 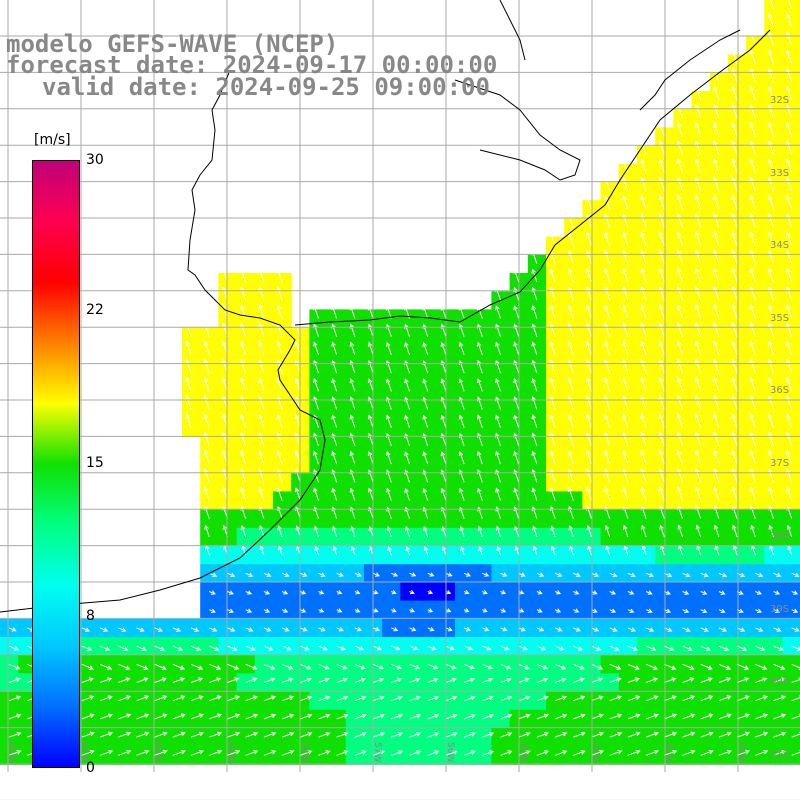 I want to click on lat-label-41s: 41S, so click(x=780, y=754).